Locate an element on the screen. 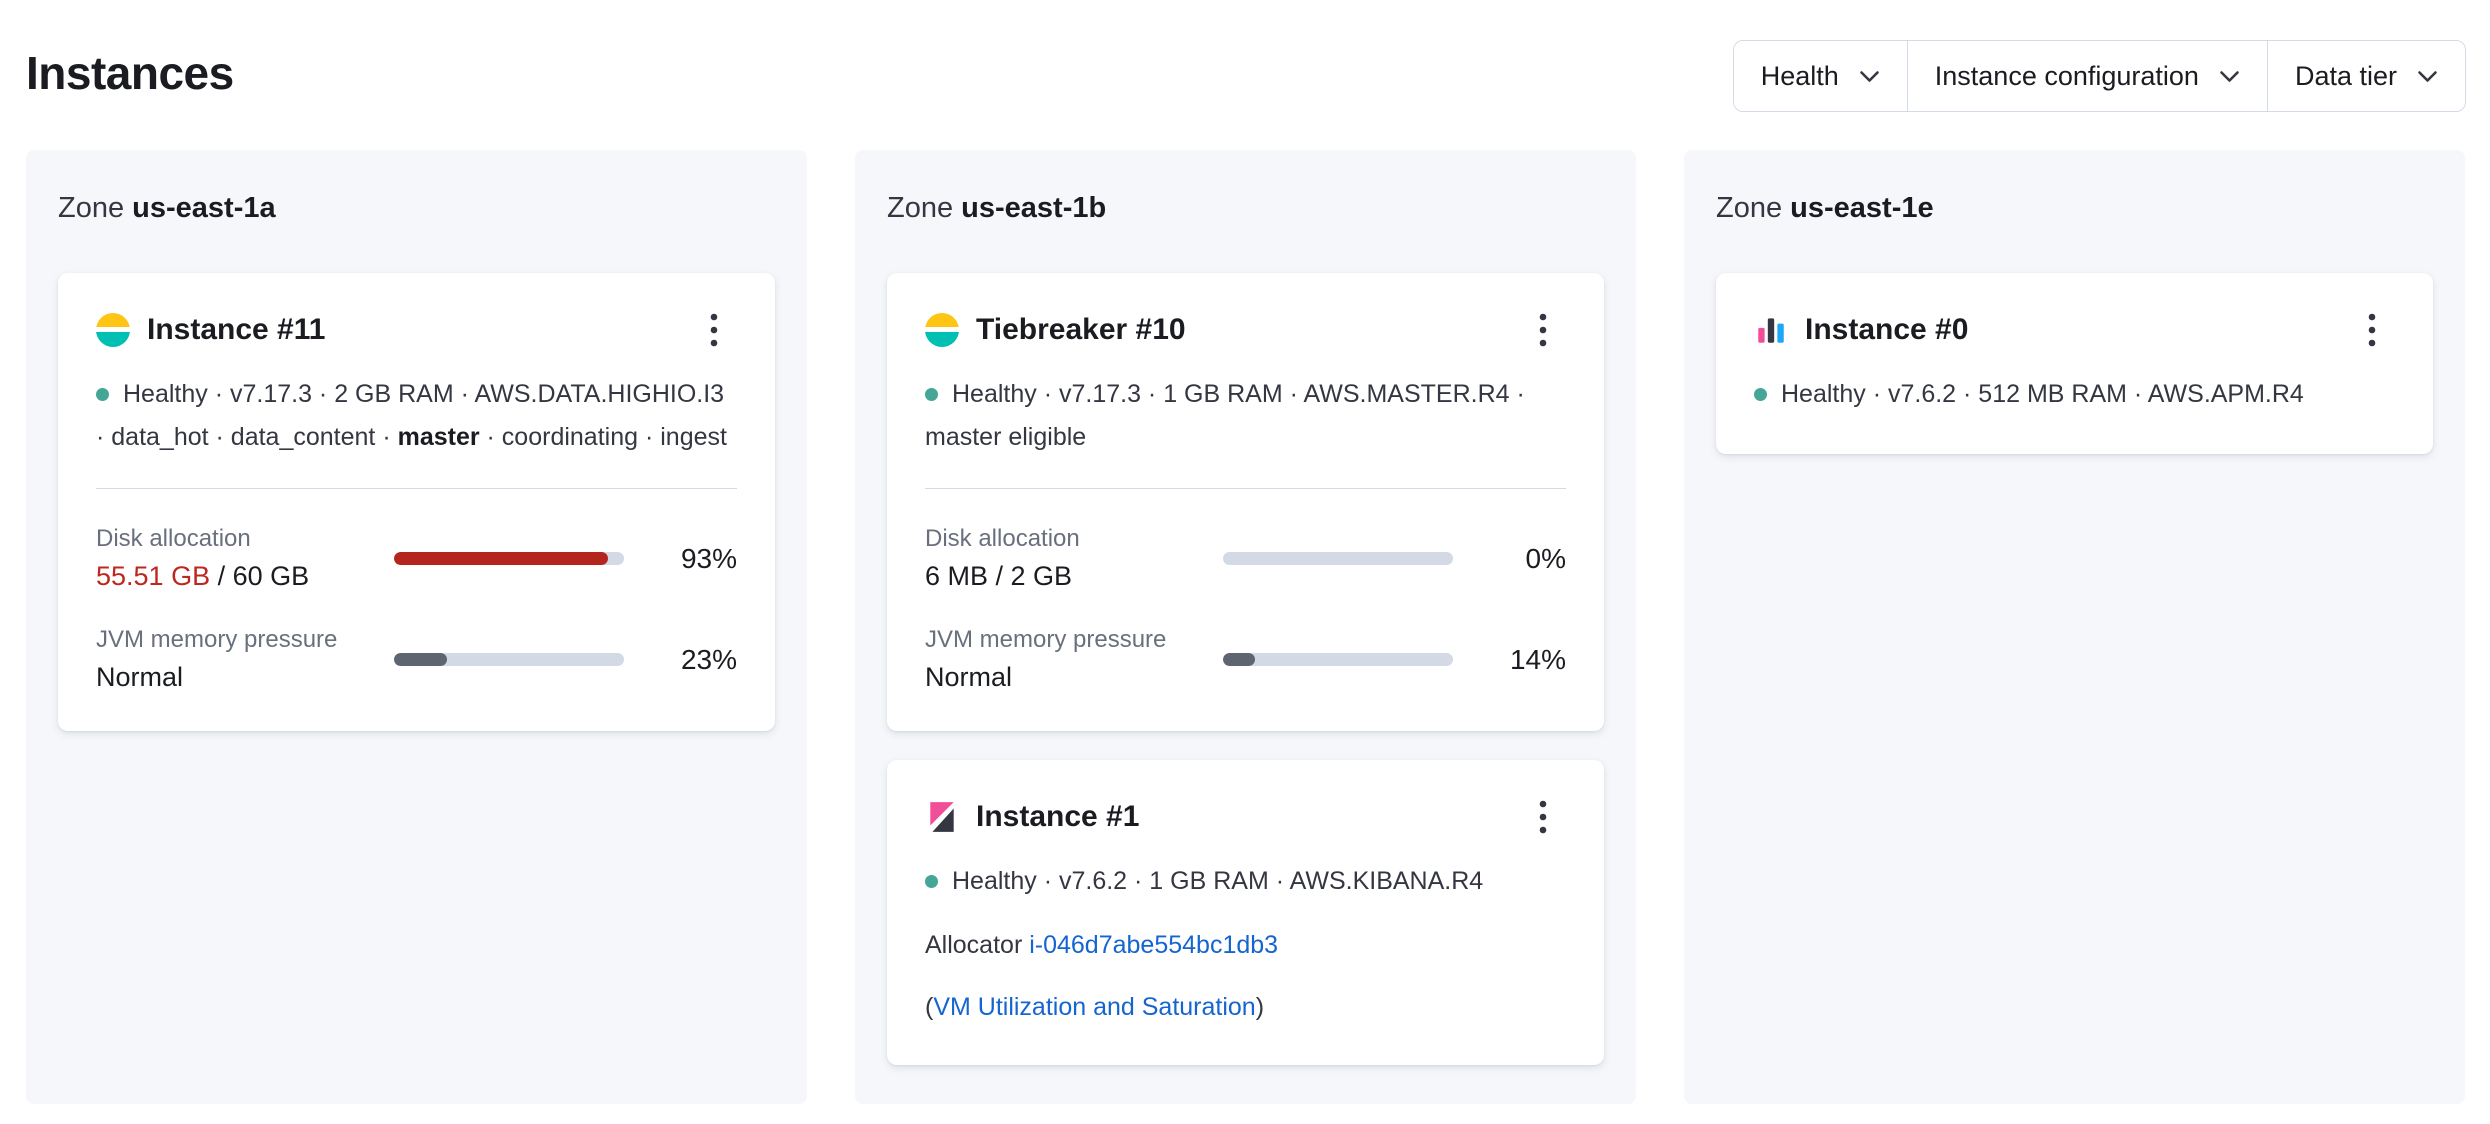 The height and width of the screenshot is (1124, 2490). jvm-pressure-row: JVM memory pressure Normal 14% is located at coordinates (1245, 659).